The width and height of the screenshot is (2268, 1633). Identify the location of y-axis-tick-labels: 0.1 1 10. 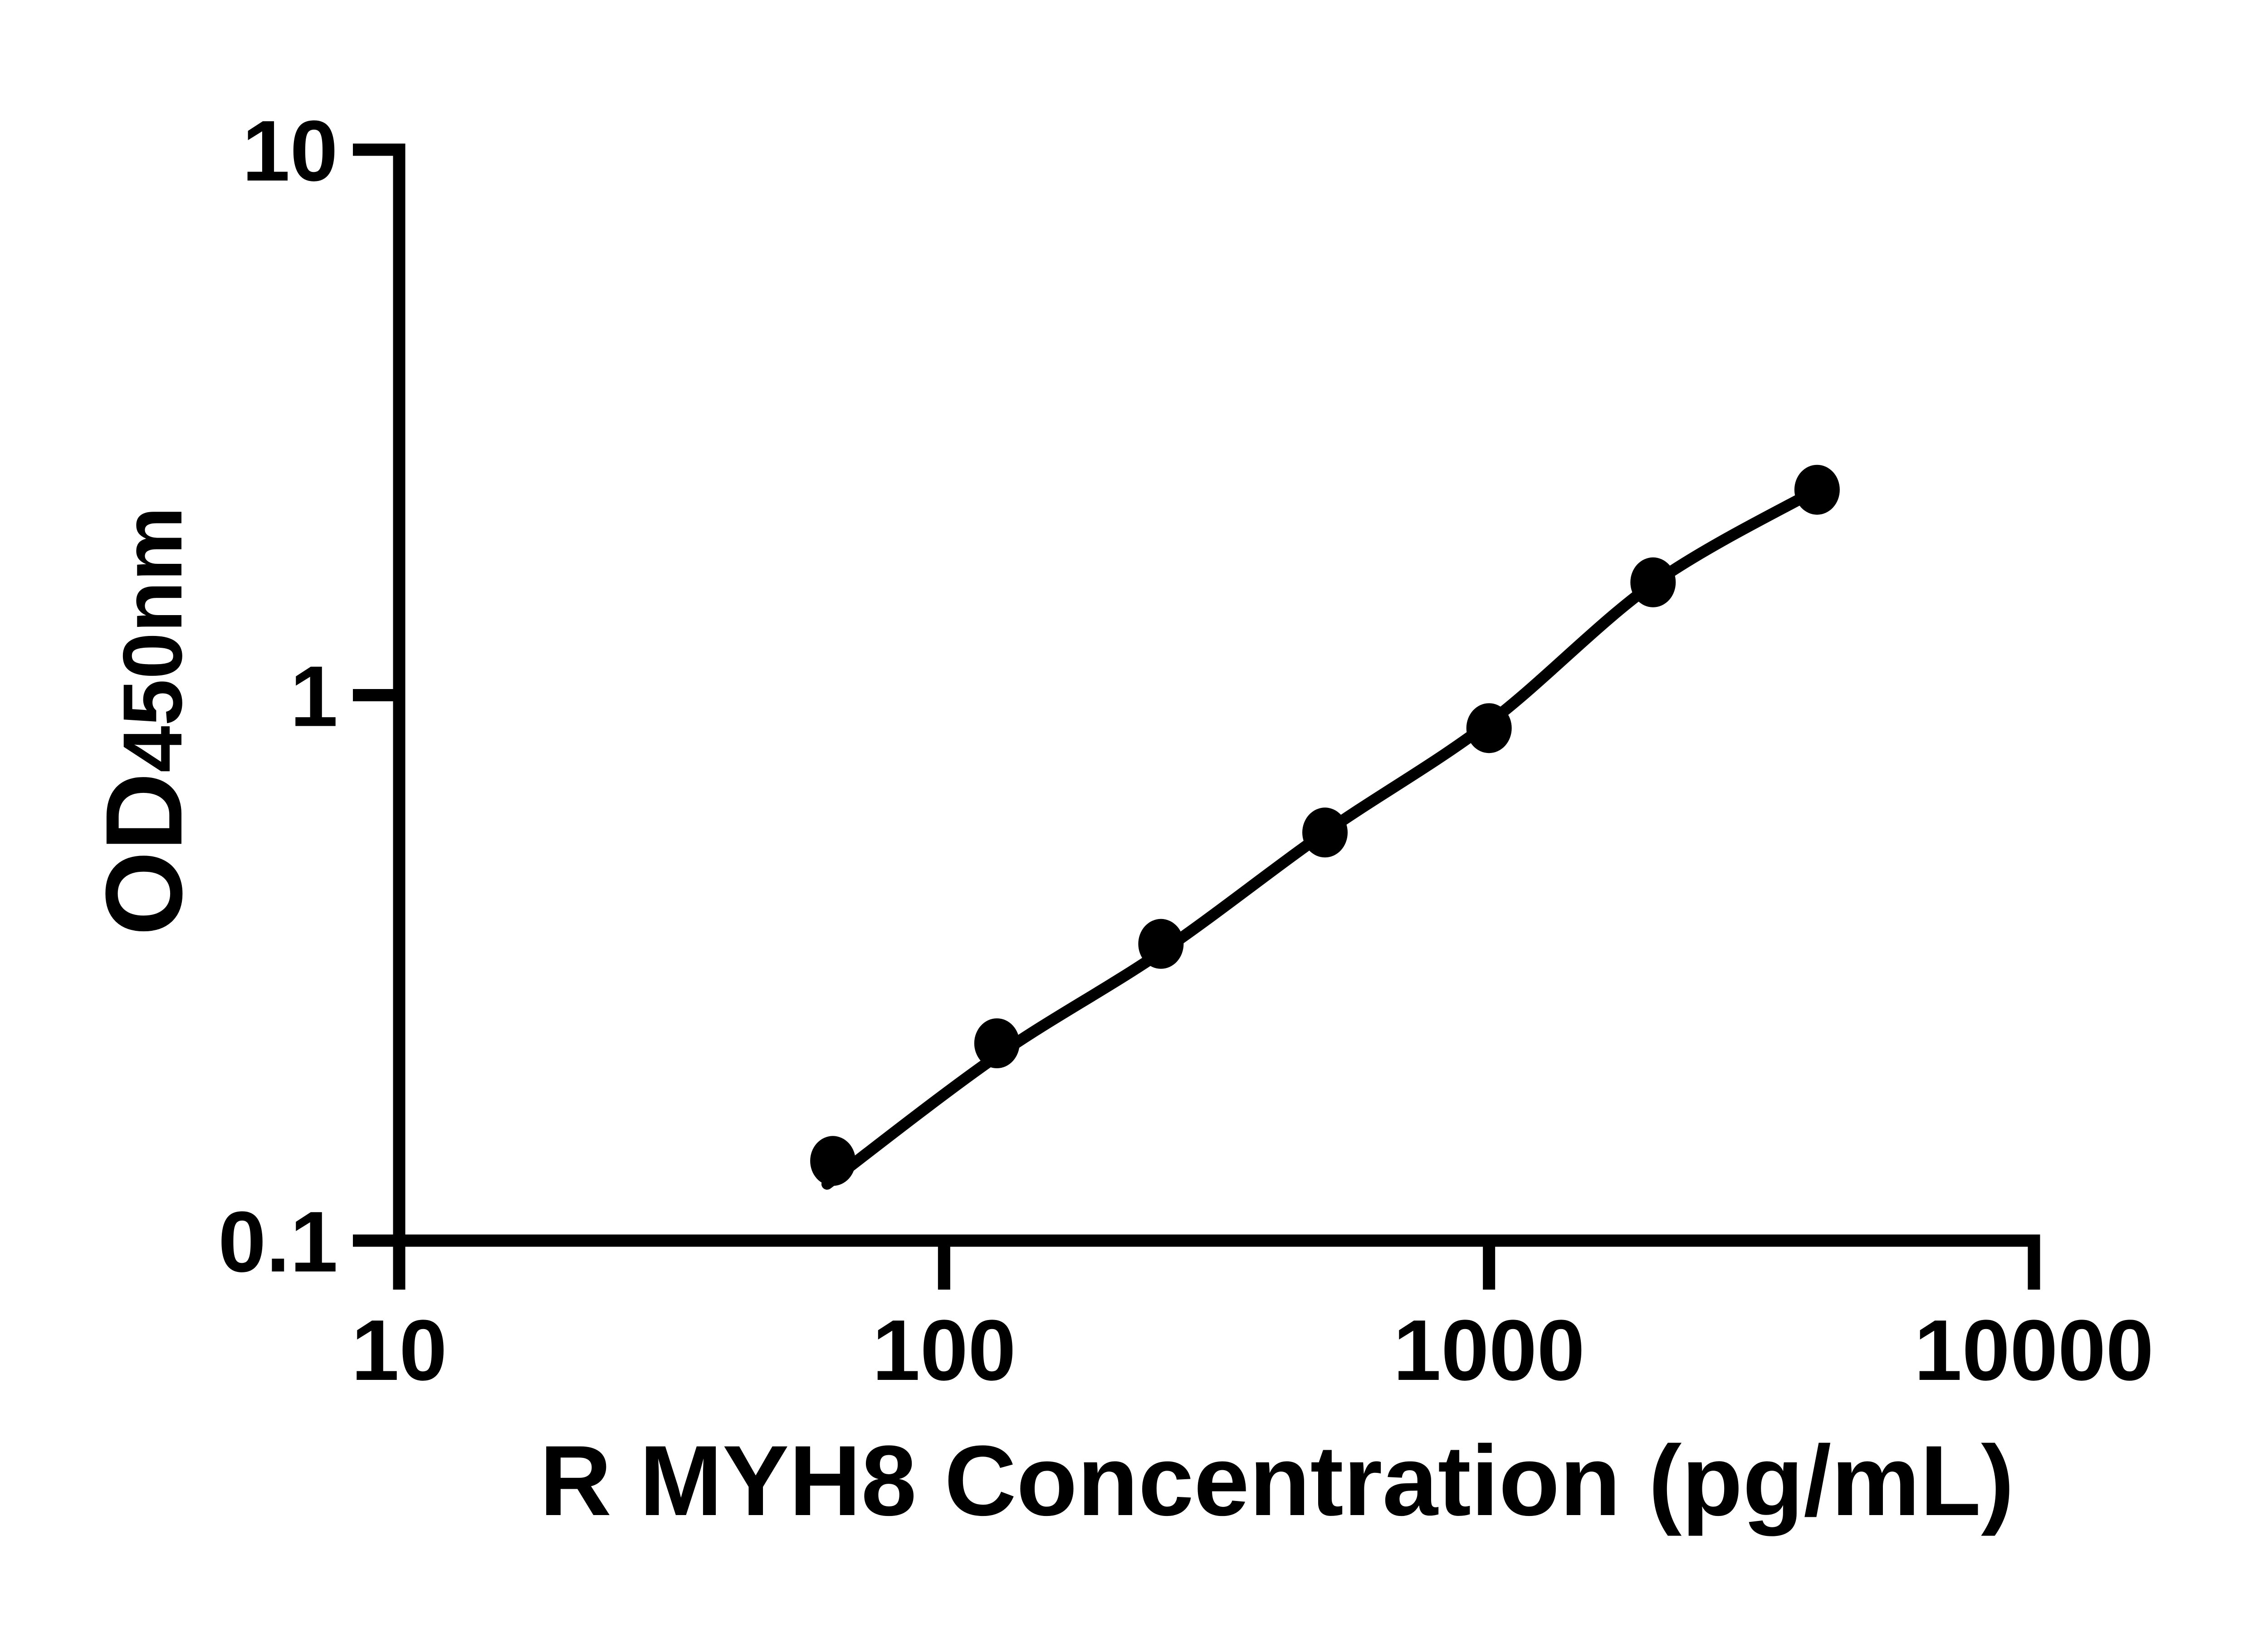
(278, 696).